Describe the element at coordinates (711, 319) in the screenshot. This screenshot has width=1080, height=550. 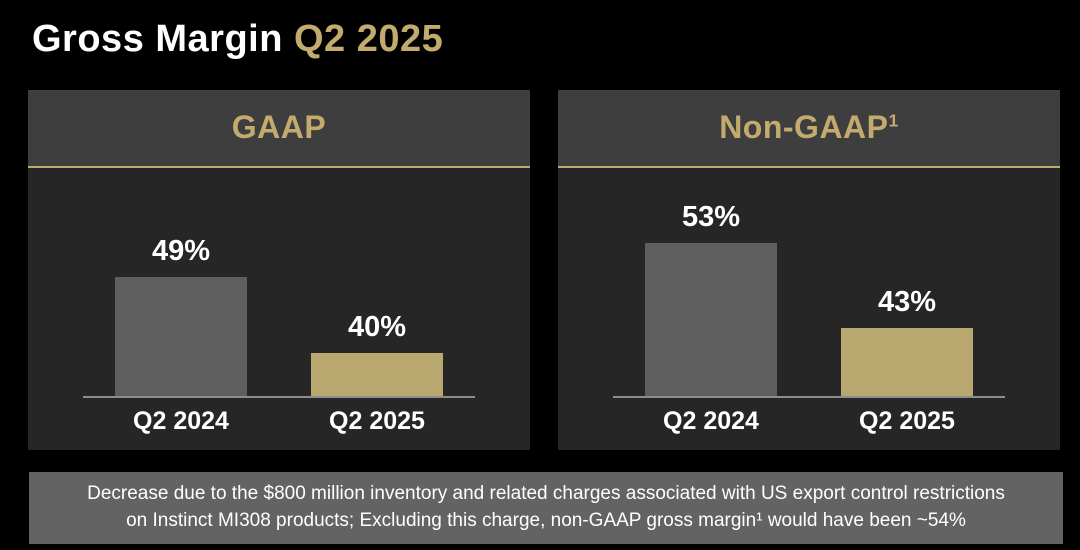
I see `non-gaap-bar-q2-2024` at that location.